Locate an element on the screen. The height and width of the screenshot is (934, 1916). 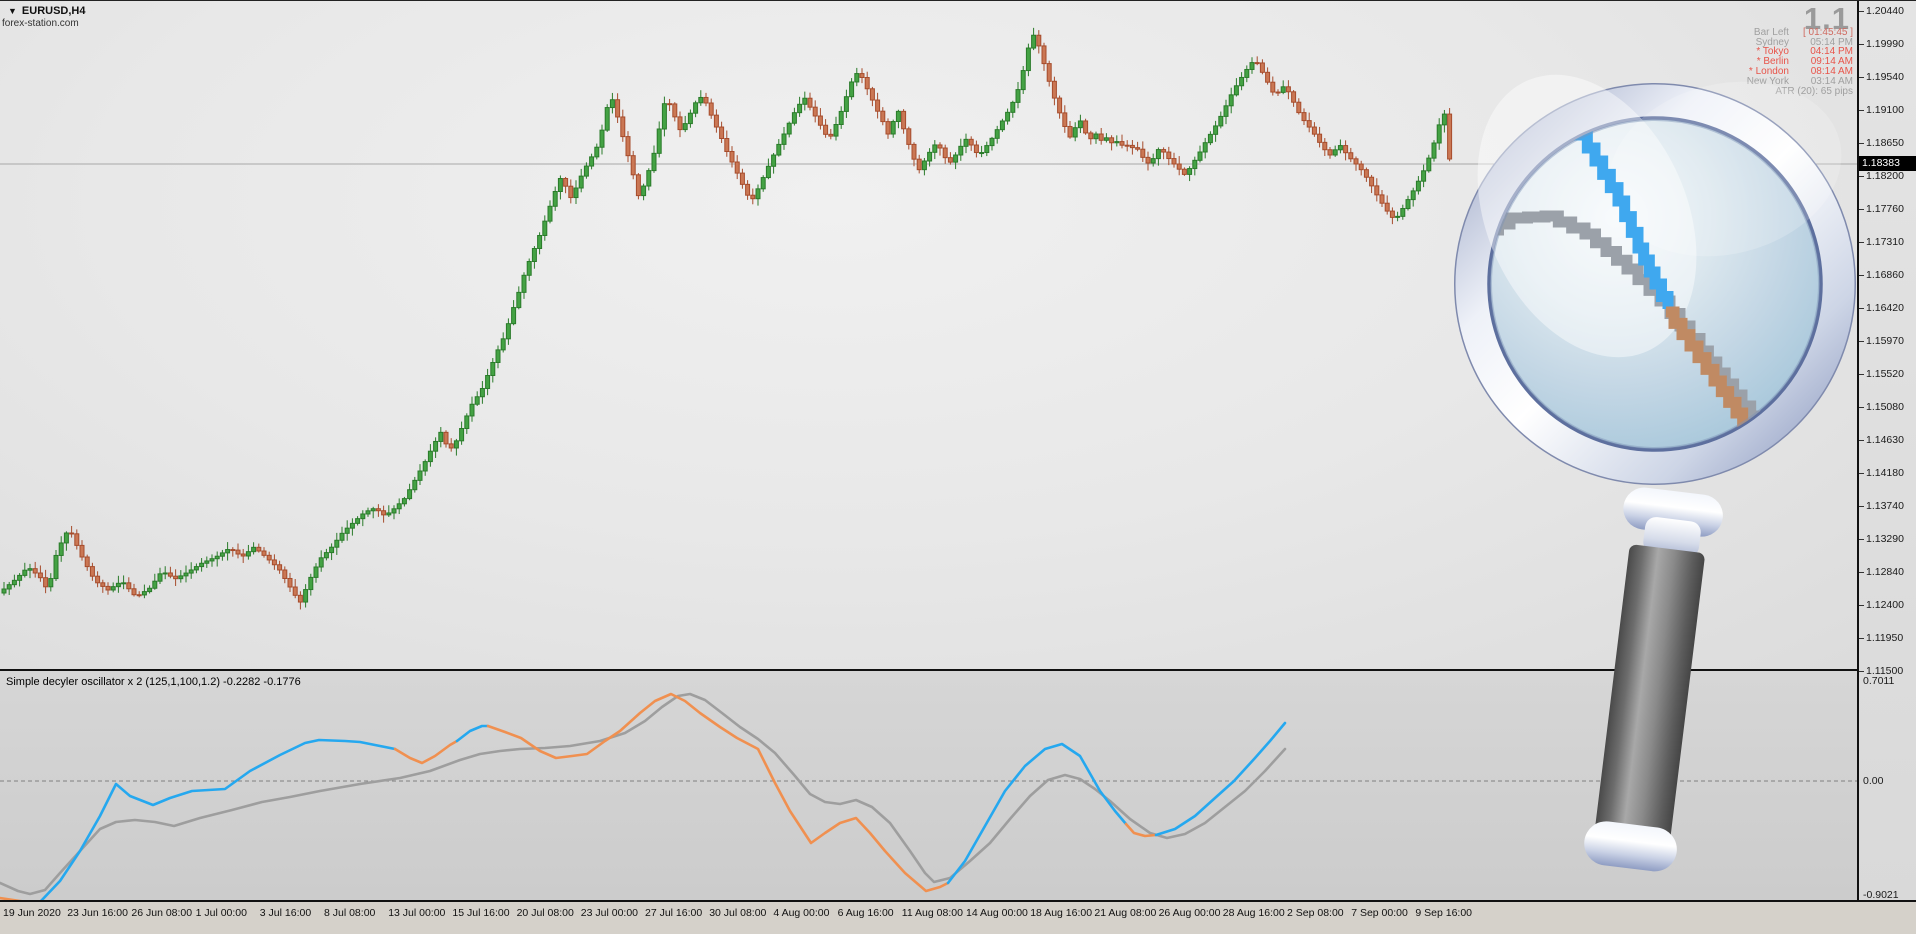
time-axis-label: 21 Aug 08:00 is located at coordinates (1125, 913).